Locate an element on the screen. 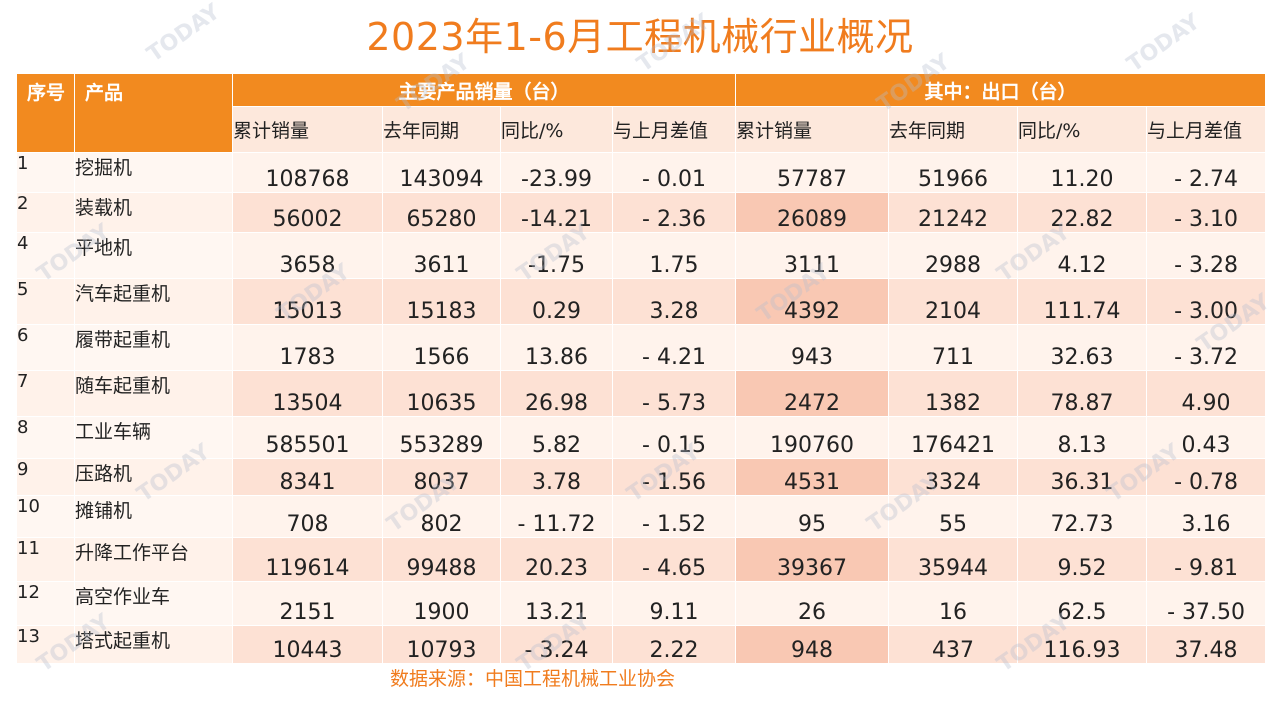 The image size is (1280, 706). row-value-cell: 26 is located at coordinates (812, 603).